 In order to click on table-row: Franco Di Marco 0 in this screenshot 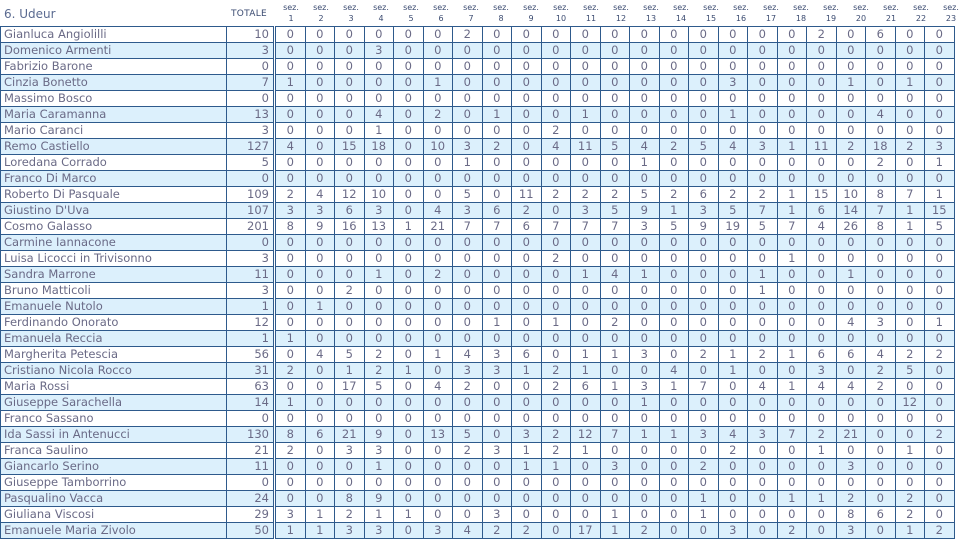, I will do `click(137, 178)`.